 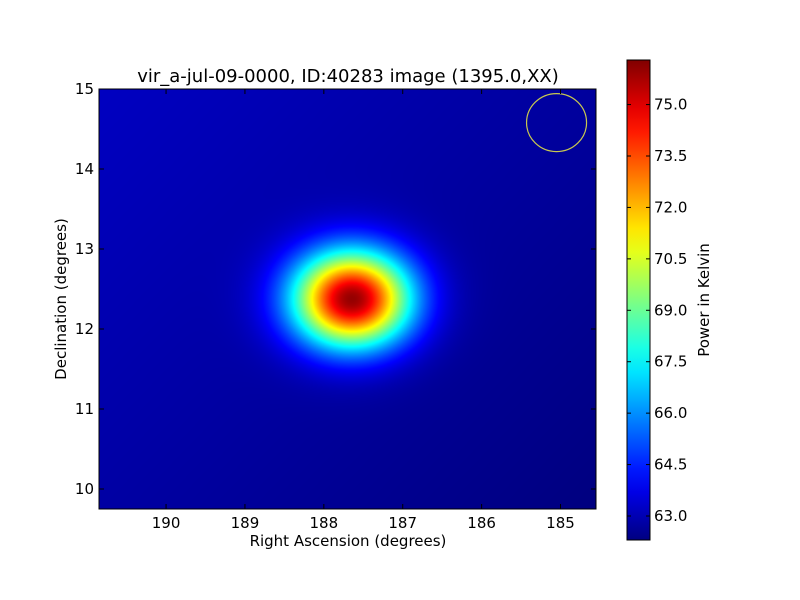 What do you see at coordinates (84, 489) in the screenshot?
I see `y-tick-label: 10` at bounding box center [84, 489].